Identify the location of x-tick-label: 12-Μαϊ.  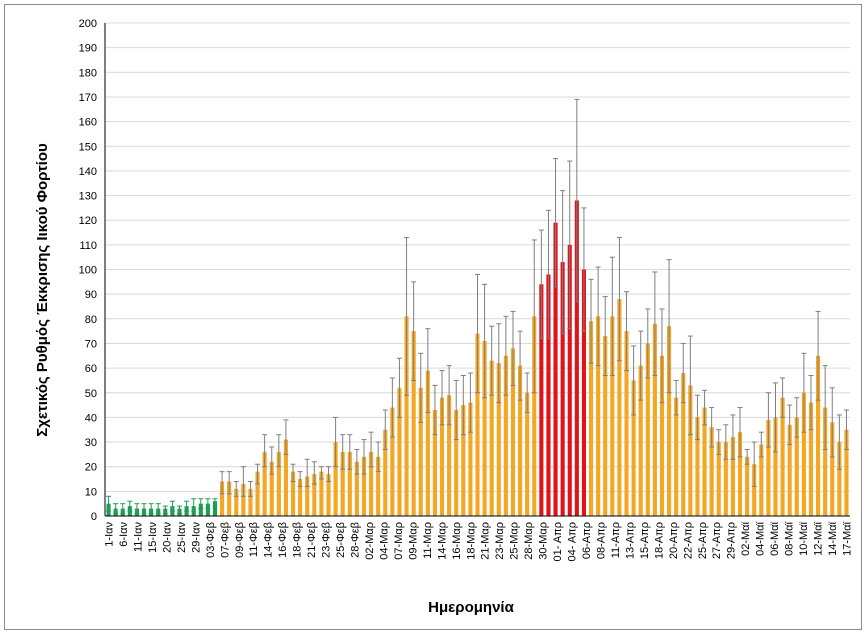
(819, 538).